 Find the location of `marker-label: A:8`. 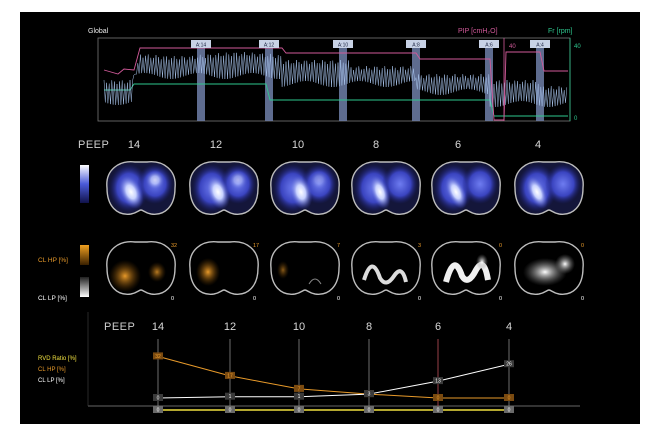

marker-label: A:8 is located at coordinates (416, 46).